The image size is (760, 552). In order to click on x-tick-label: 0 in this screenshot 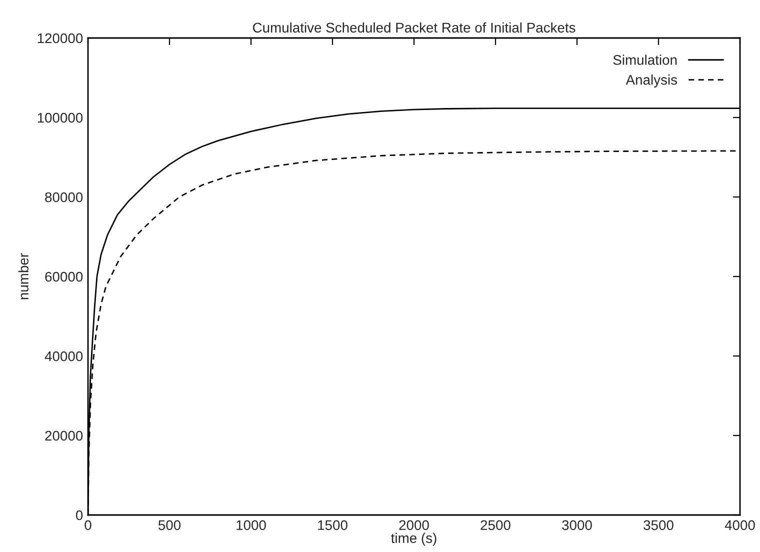, I will do `click(88, 525)`.